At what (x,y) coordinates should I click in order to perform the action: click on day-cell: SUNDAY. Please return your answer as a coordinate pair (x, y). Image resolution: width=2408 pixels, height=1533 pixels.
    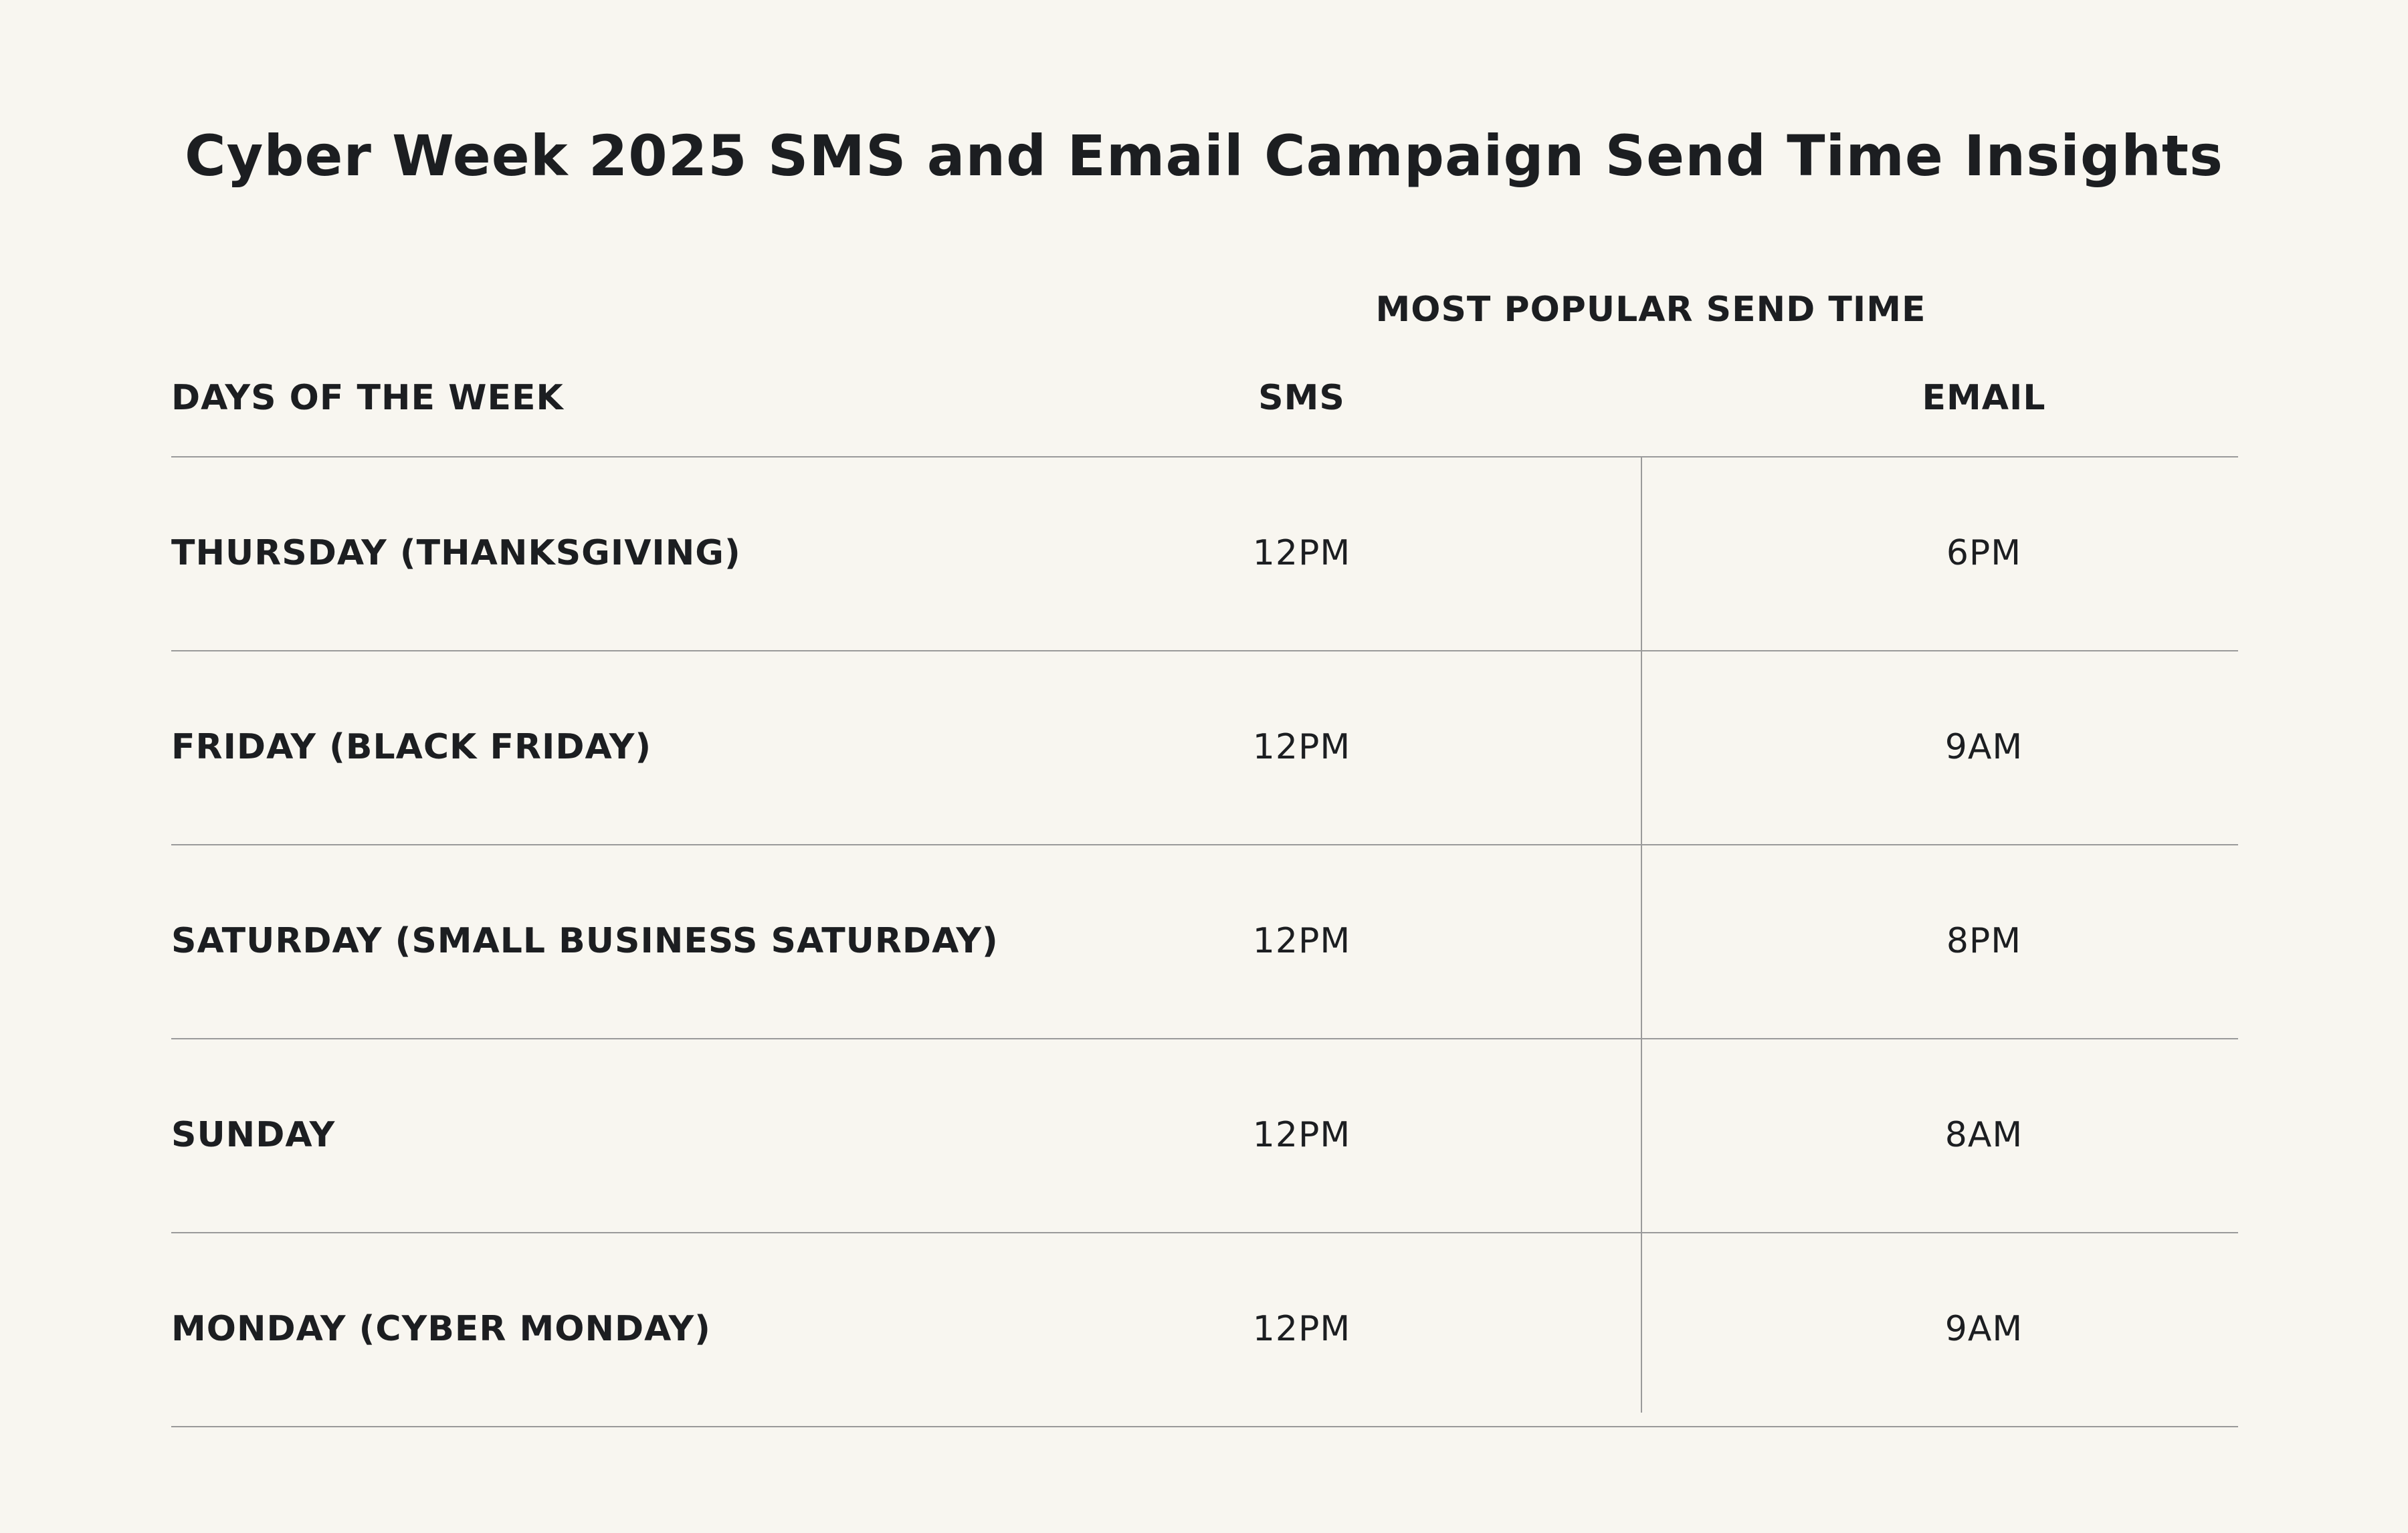
    Looking at the image, I should click on (253, 1135).